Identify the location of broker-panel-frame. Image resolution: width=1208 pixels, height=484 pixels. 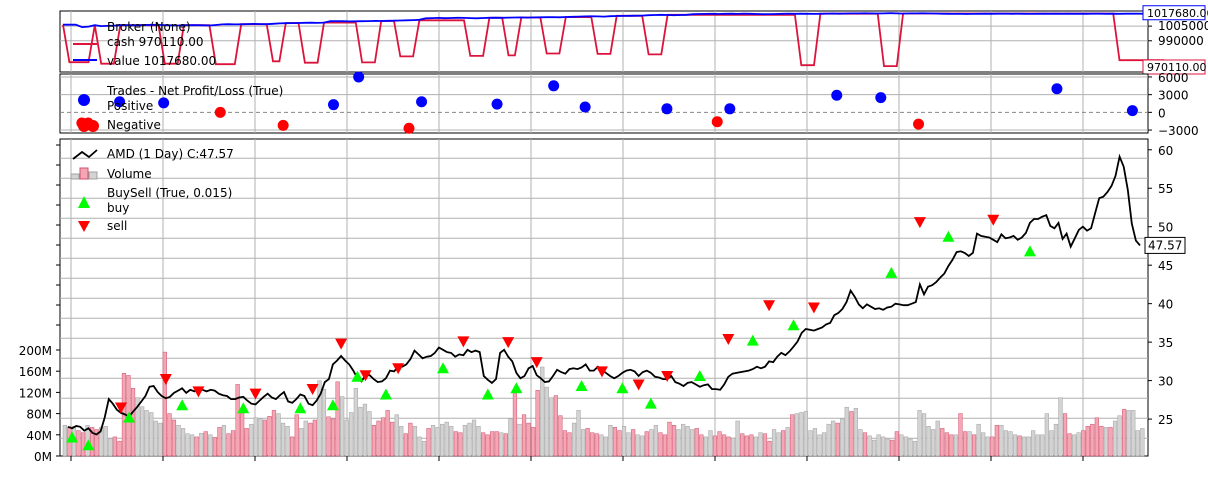
(604, 41).